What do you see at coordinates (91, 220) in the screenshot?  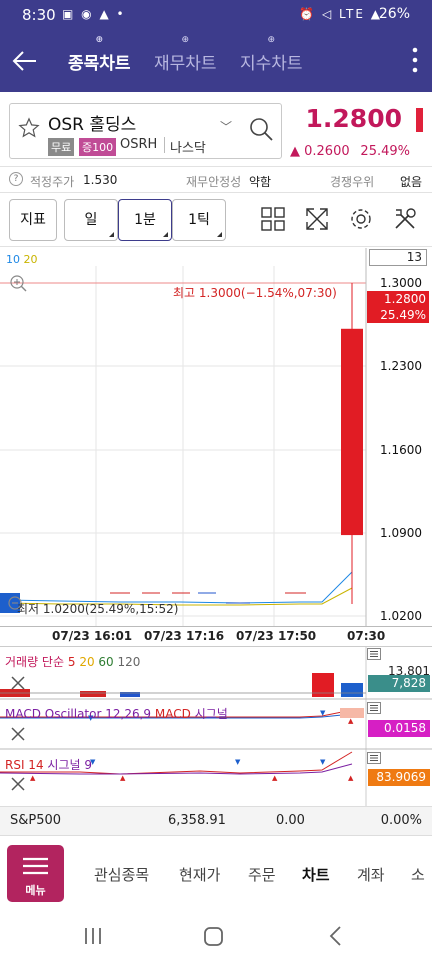 I see `period-day-button: 일` at bounding box center [91, 220].